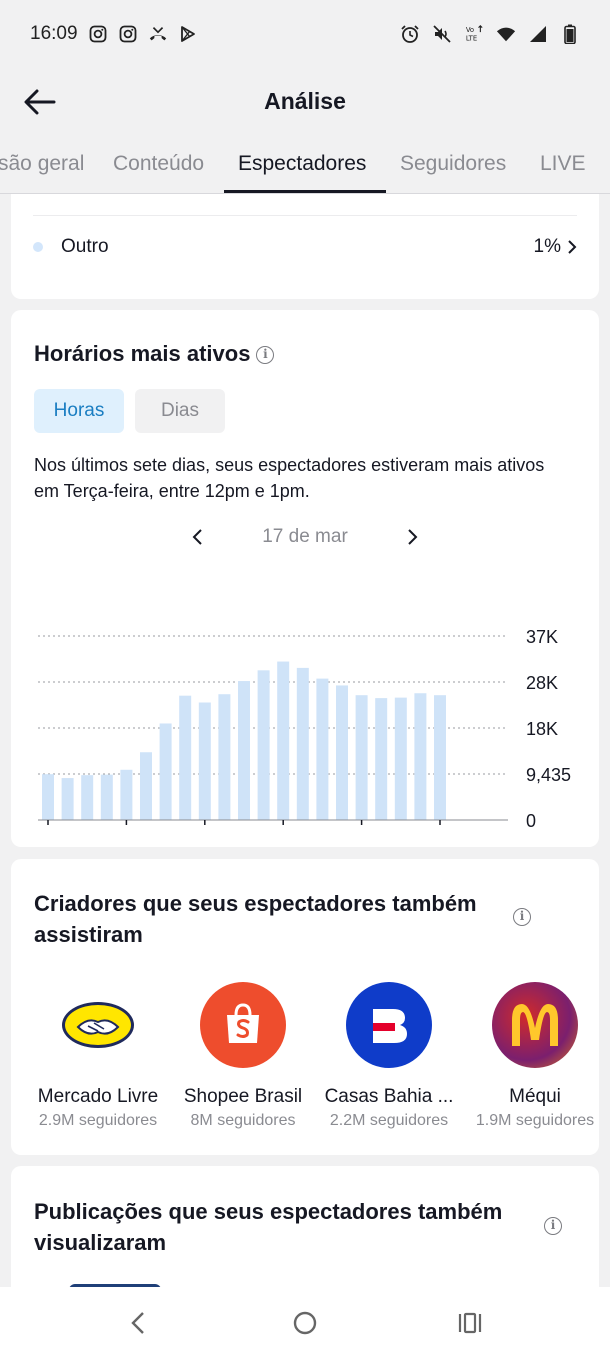 Image resolution: width=610 pixels, height=1356 pixels. I want to click on tab-viewers: Espectadores, so click(302, 163).